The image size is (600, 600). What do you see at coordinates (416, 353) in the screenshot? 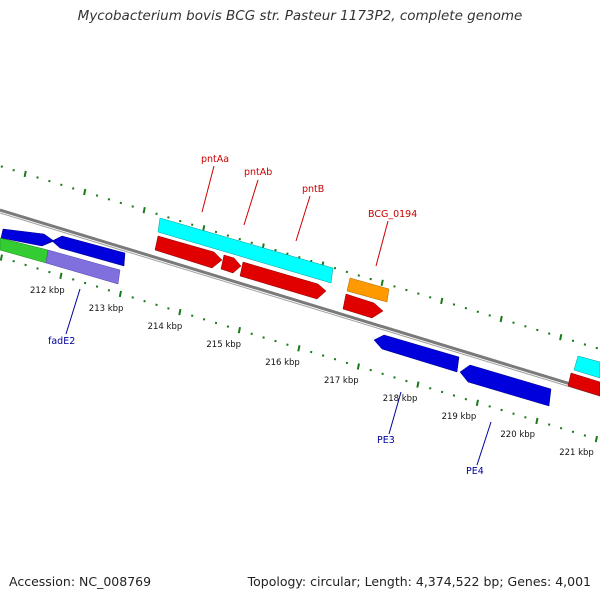
I see `gene-PE3` at bounding box center [416, 353].